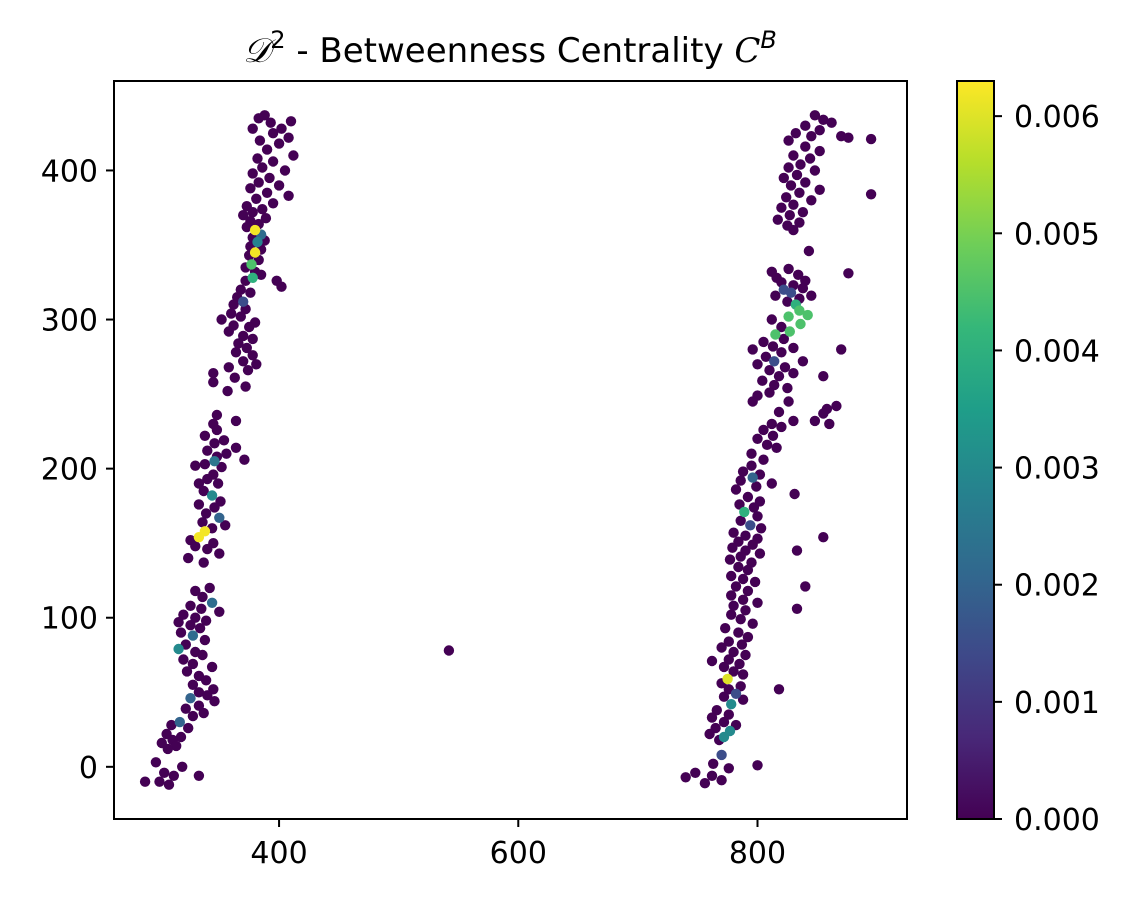  I want to click on colorbar-tick-label: 0.005, so click(1057, 234).